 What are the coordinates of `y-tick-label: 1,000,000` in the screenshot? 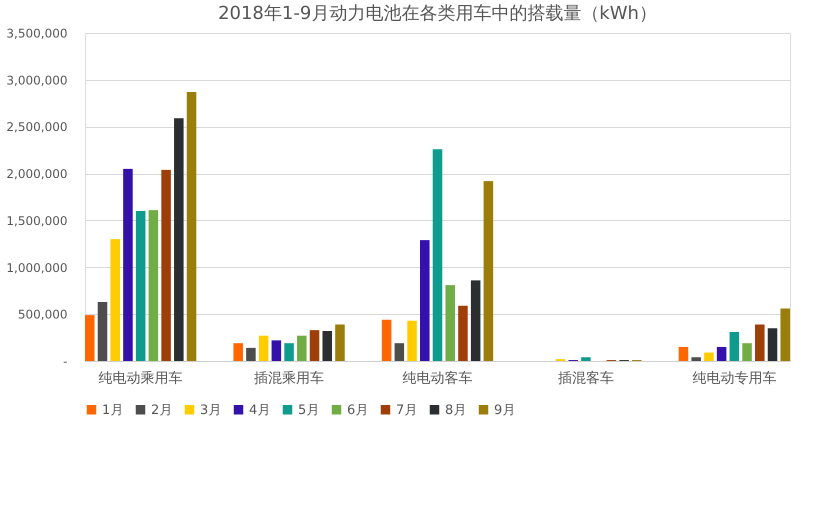 It's located at (37, 267).